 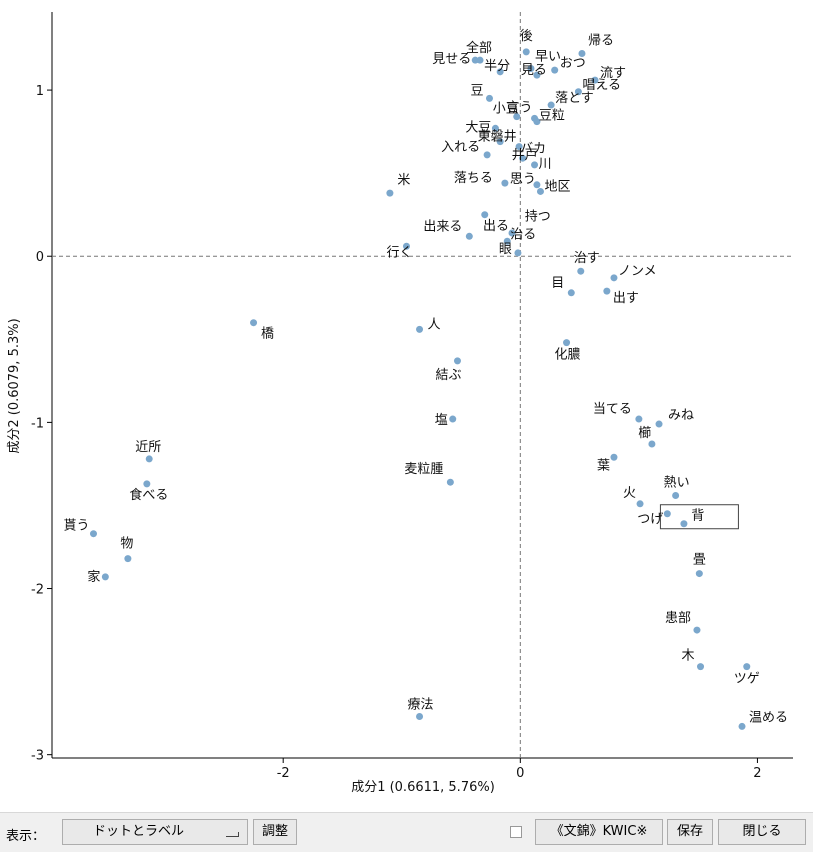 I want to click on point-label: 持つ, so click(x=538, y=217).